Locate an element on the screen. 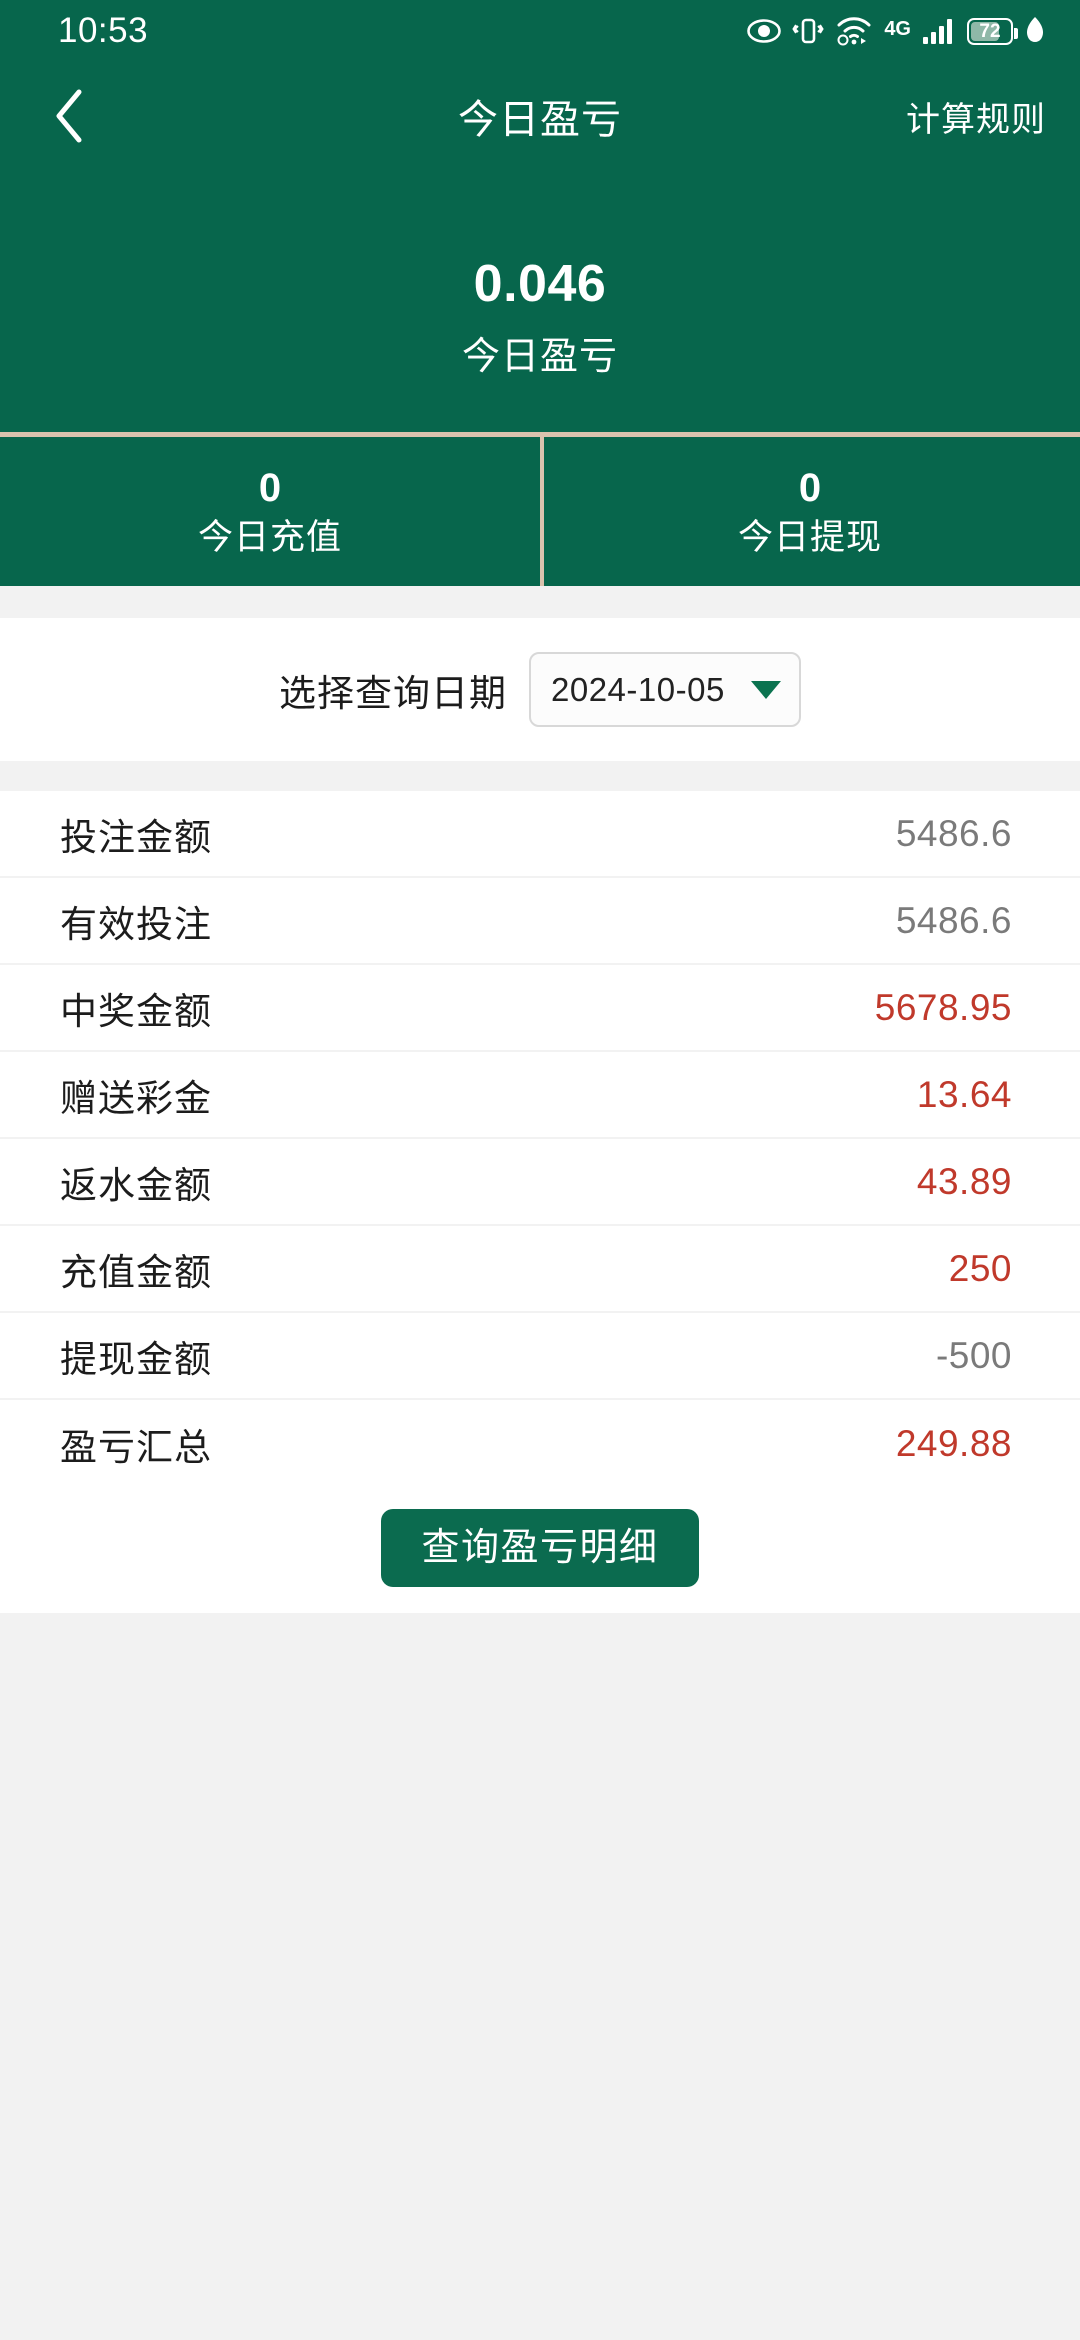 Image resolution: width=1080 pixels, height=2340 pixels. table-row: 中奖金额 5678.95 is located at coordinates (540, 1009).